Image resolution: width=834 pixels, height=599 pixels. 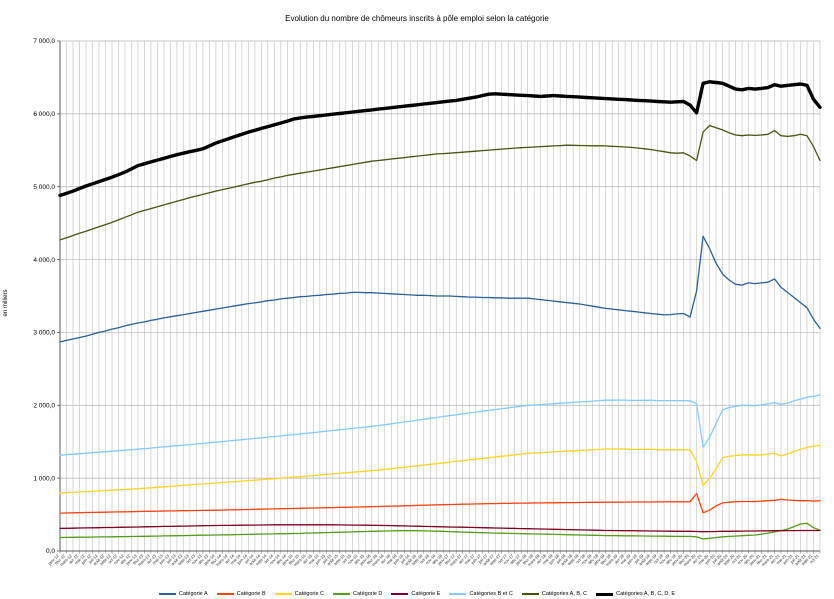 I want to click on y-tick-label: 7 000,0, so click(x=44, y=41).